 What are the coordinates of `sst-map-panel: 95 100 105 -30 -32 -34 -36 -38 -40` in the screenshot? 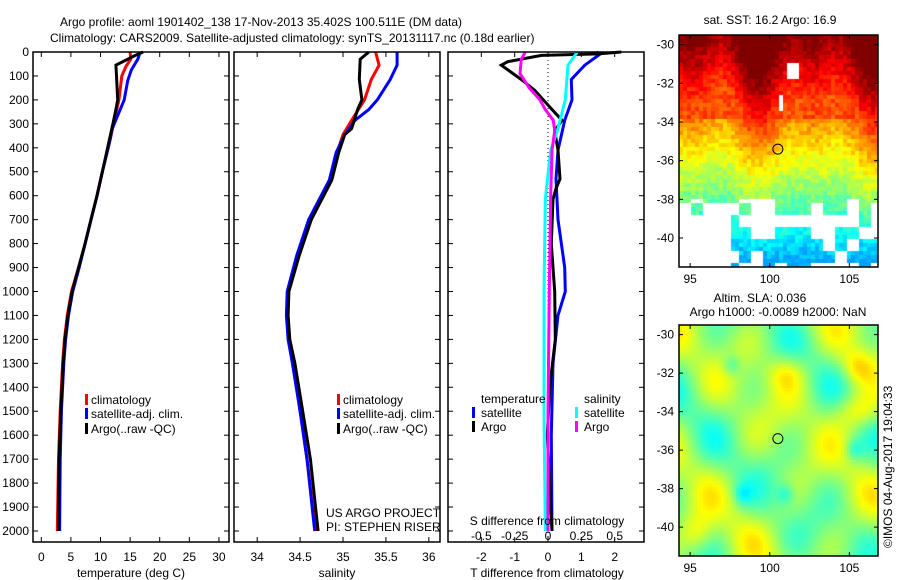 It's located at (768, 160).